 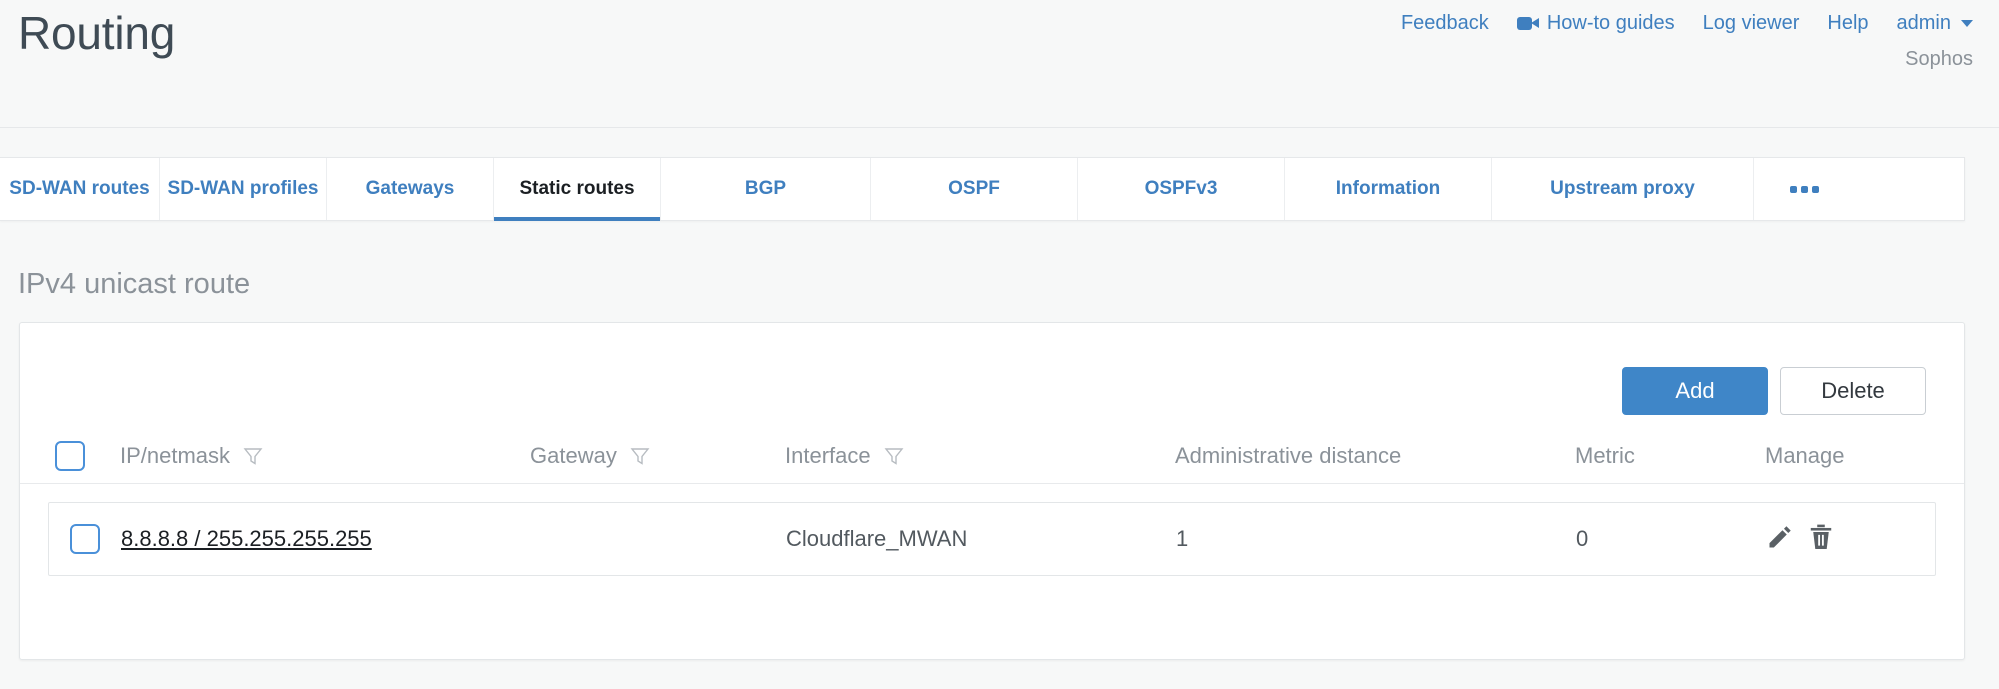 I want to click on header-link-feedback: Feedback, so click(x=1445, y=23).